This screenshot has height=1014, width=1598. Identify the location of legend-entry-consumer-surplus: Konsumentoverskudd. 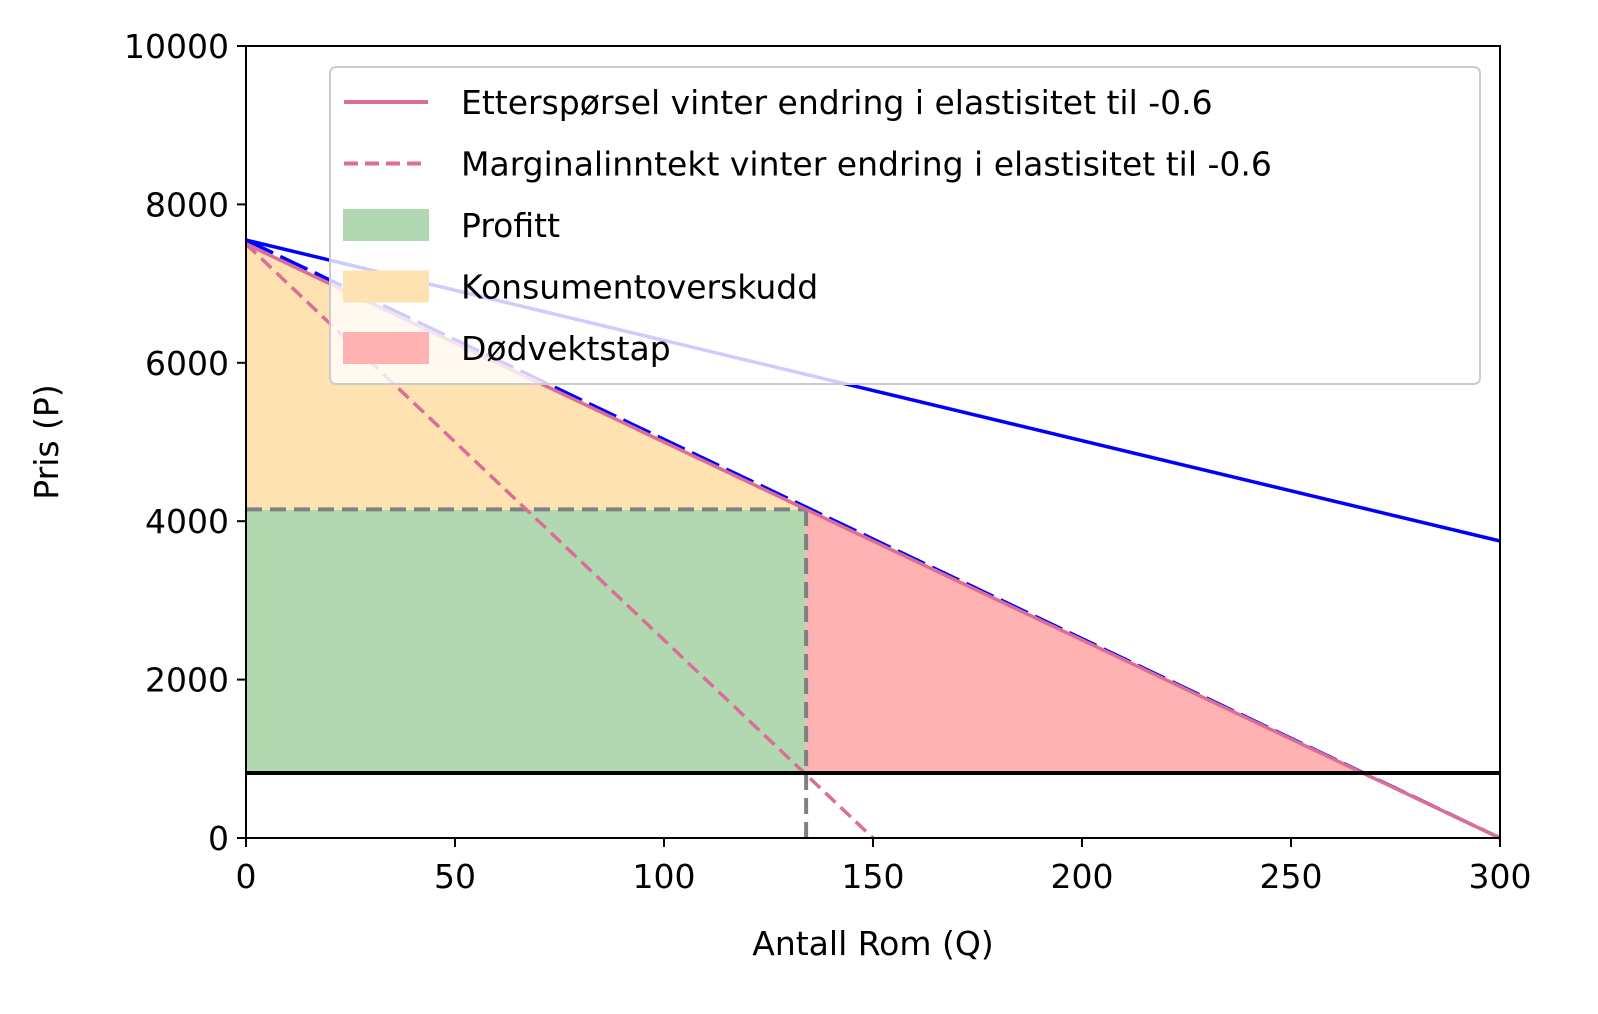
(580, 287).